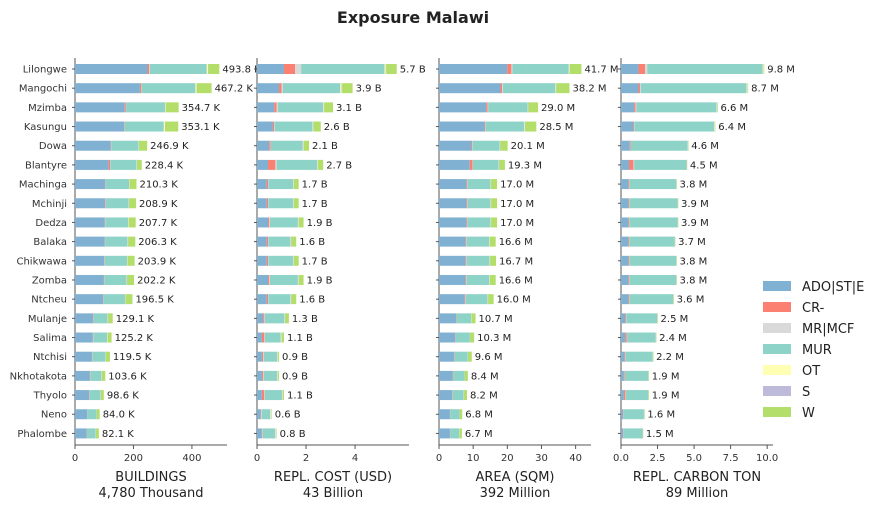  I want to click on data-label: 228.4 K, so click(164, 165).